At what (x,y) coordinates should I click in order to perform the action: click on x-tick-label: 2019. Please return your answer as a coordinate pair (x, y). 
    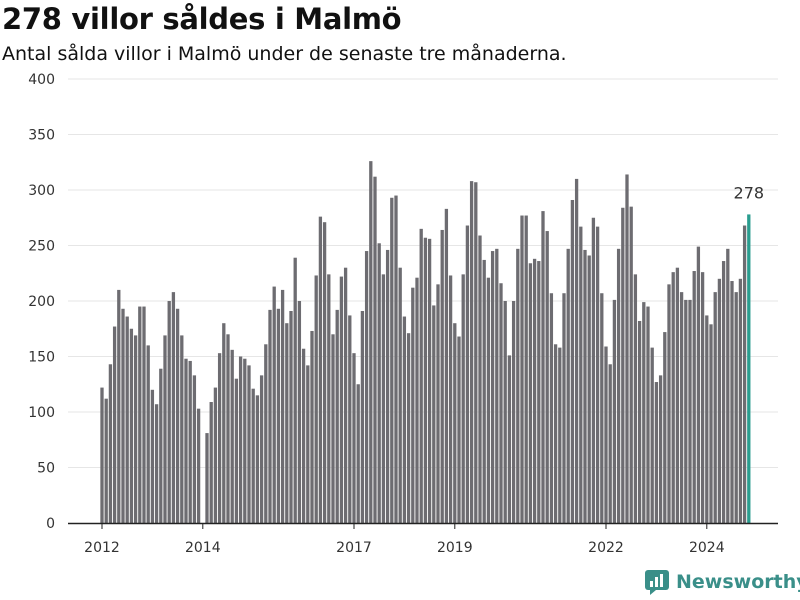
    Looking at the image, I should click on (455, 548).